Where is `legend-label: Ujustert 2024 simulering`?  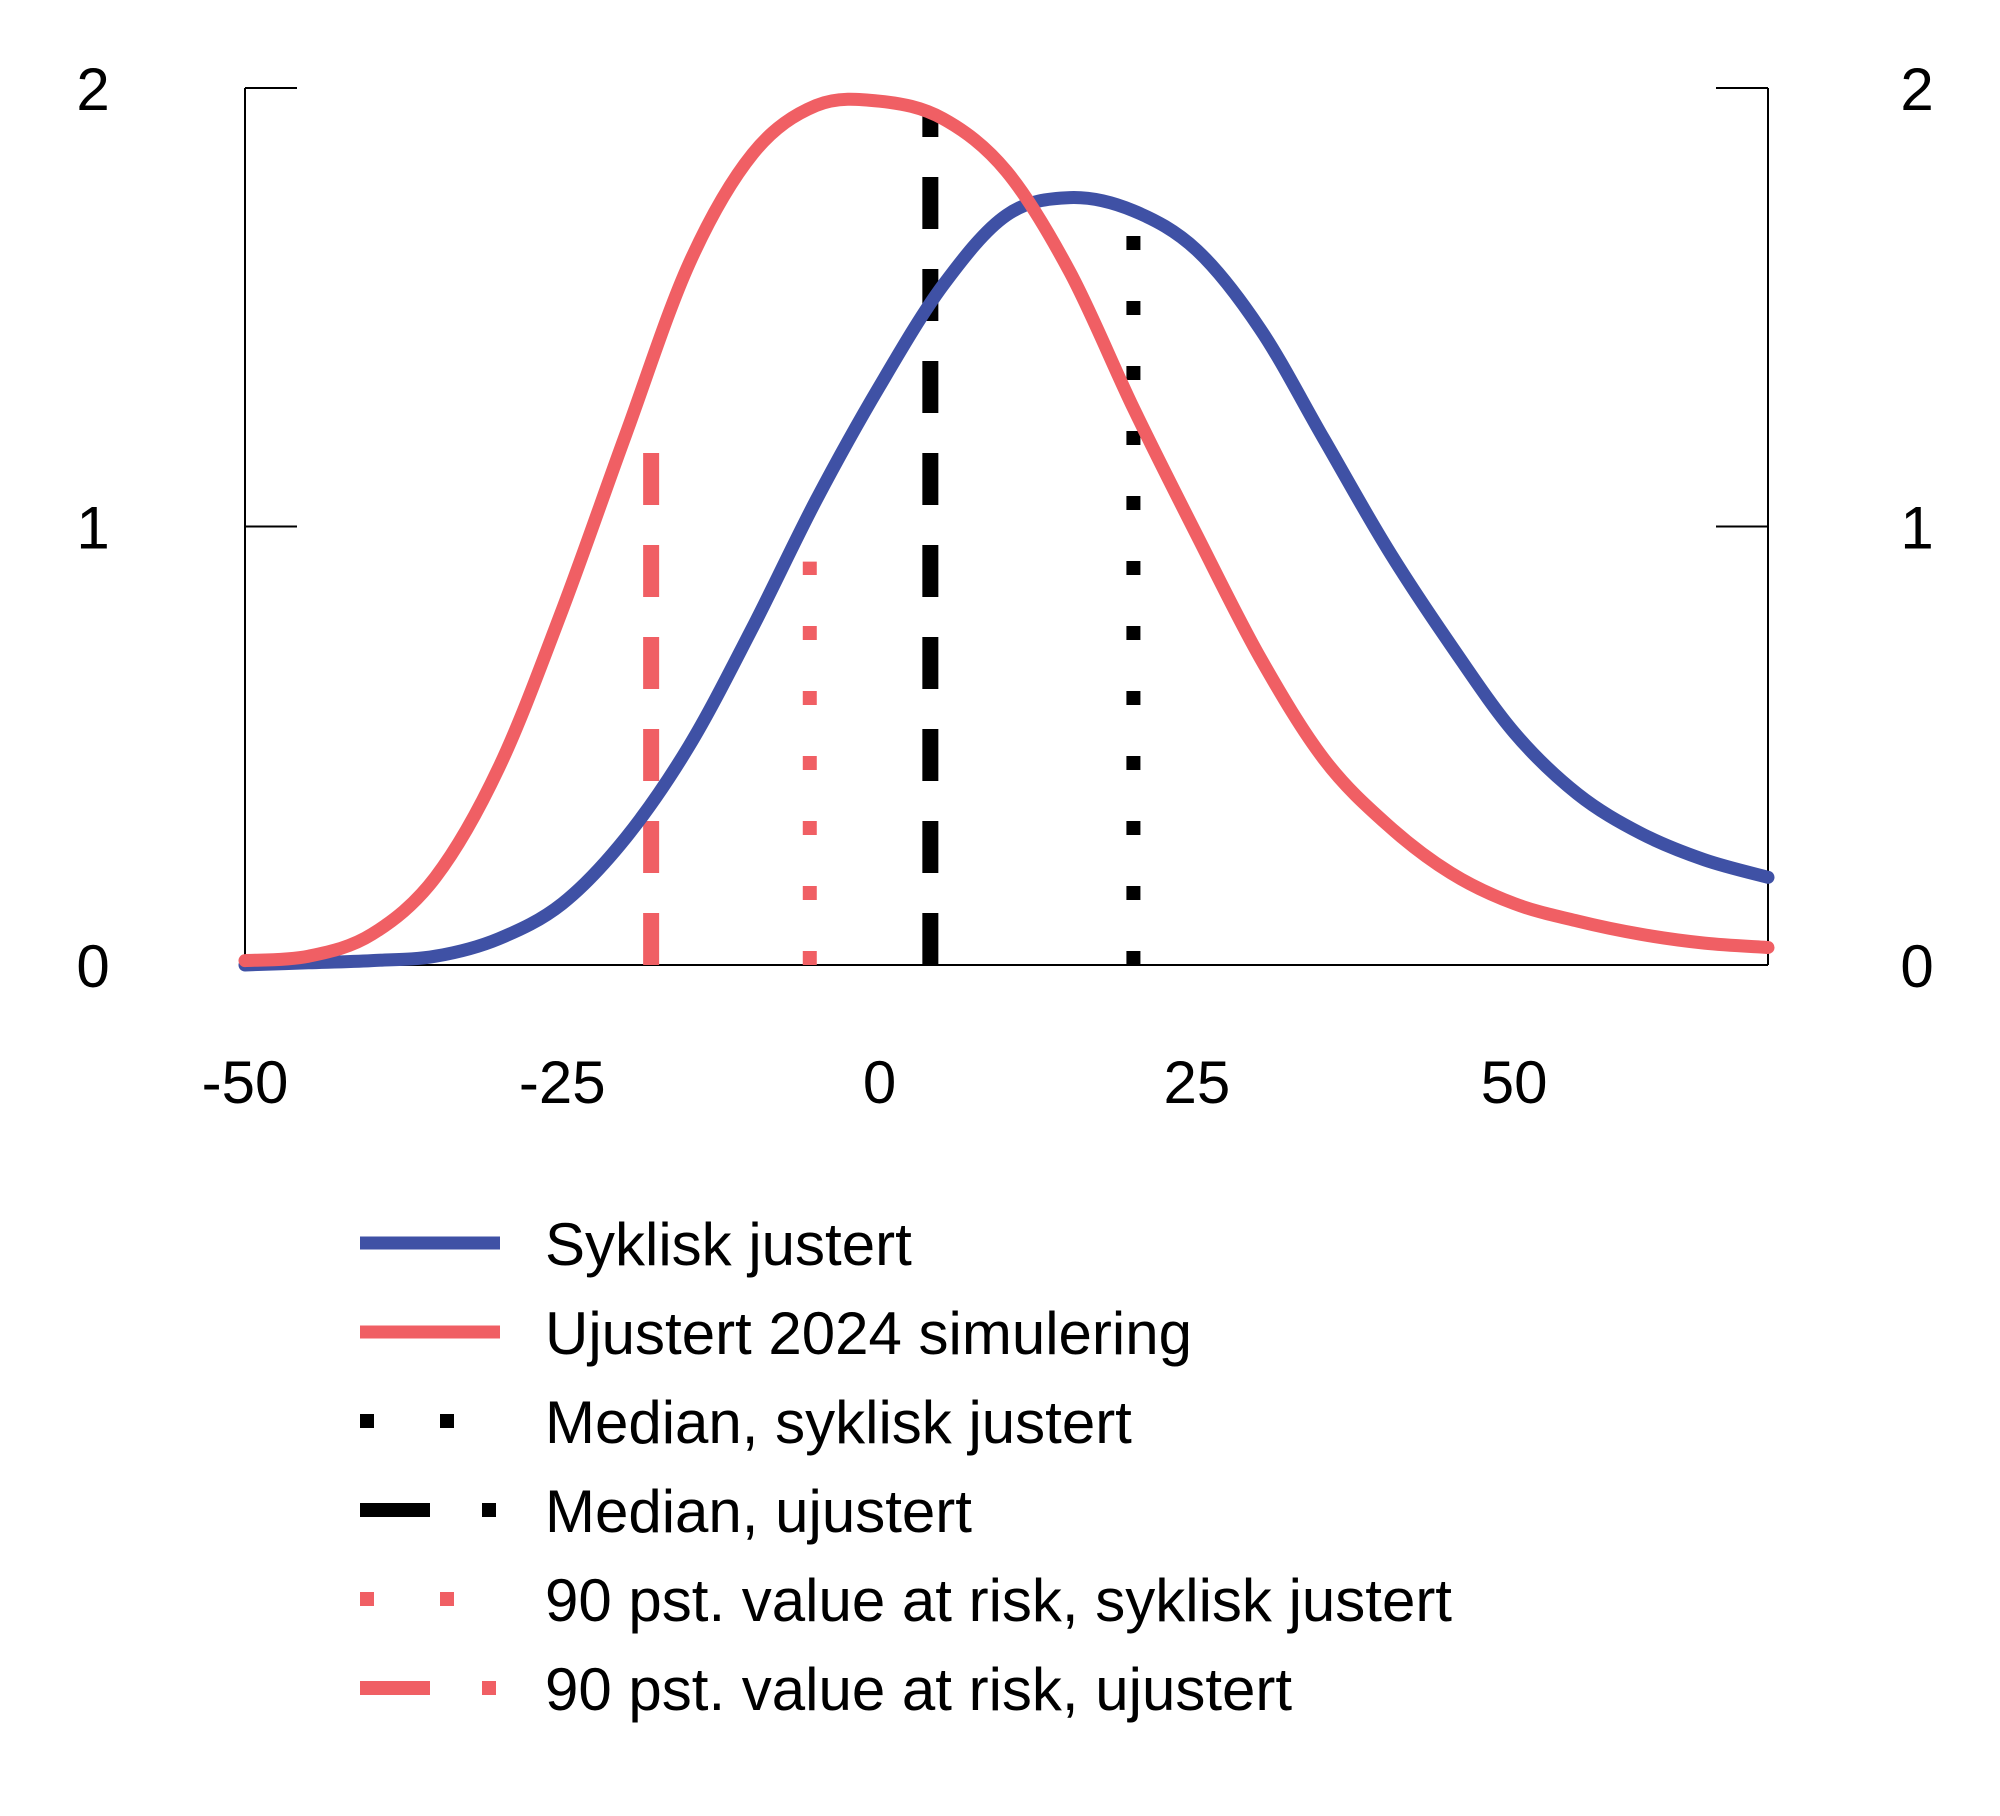 legend-label: Ujustert 2024 simulering is located at coordinates (868, 1333).